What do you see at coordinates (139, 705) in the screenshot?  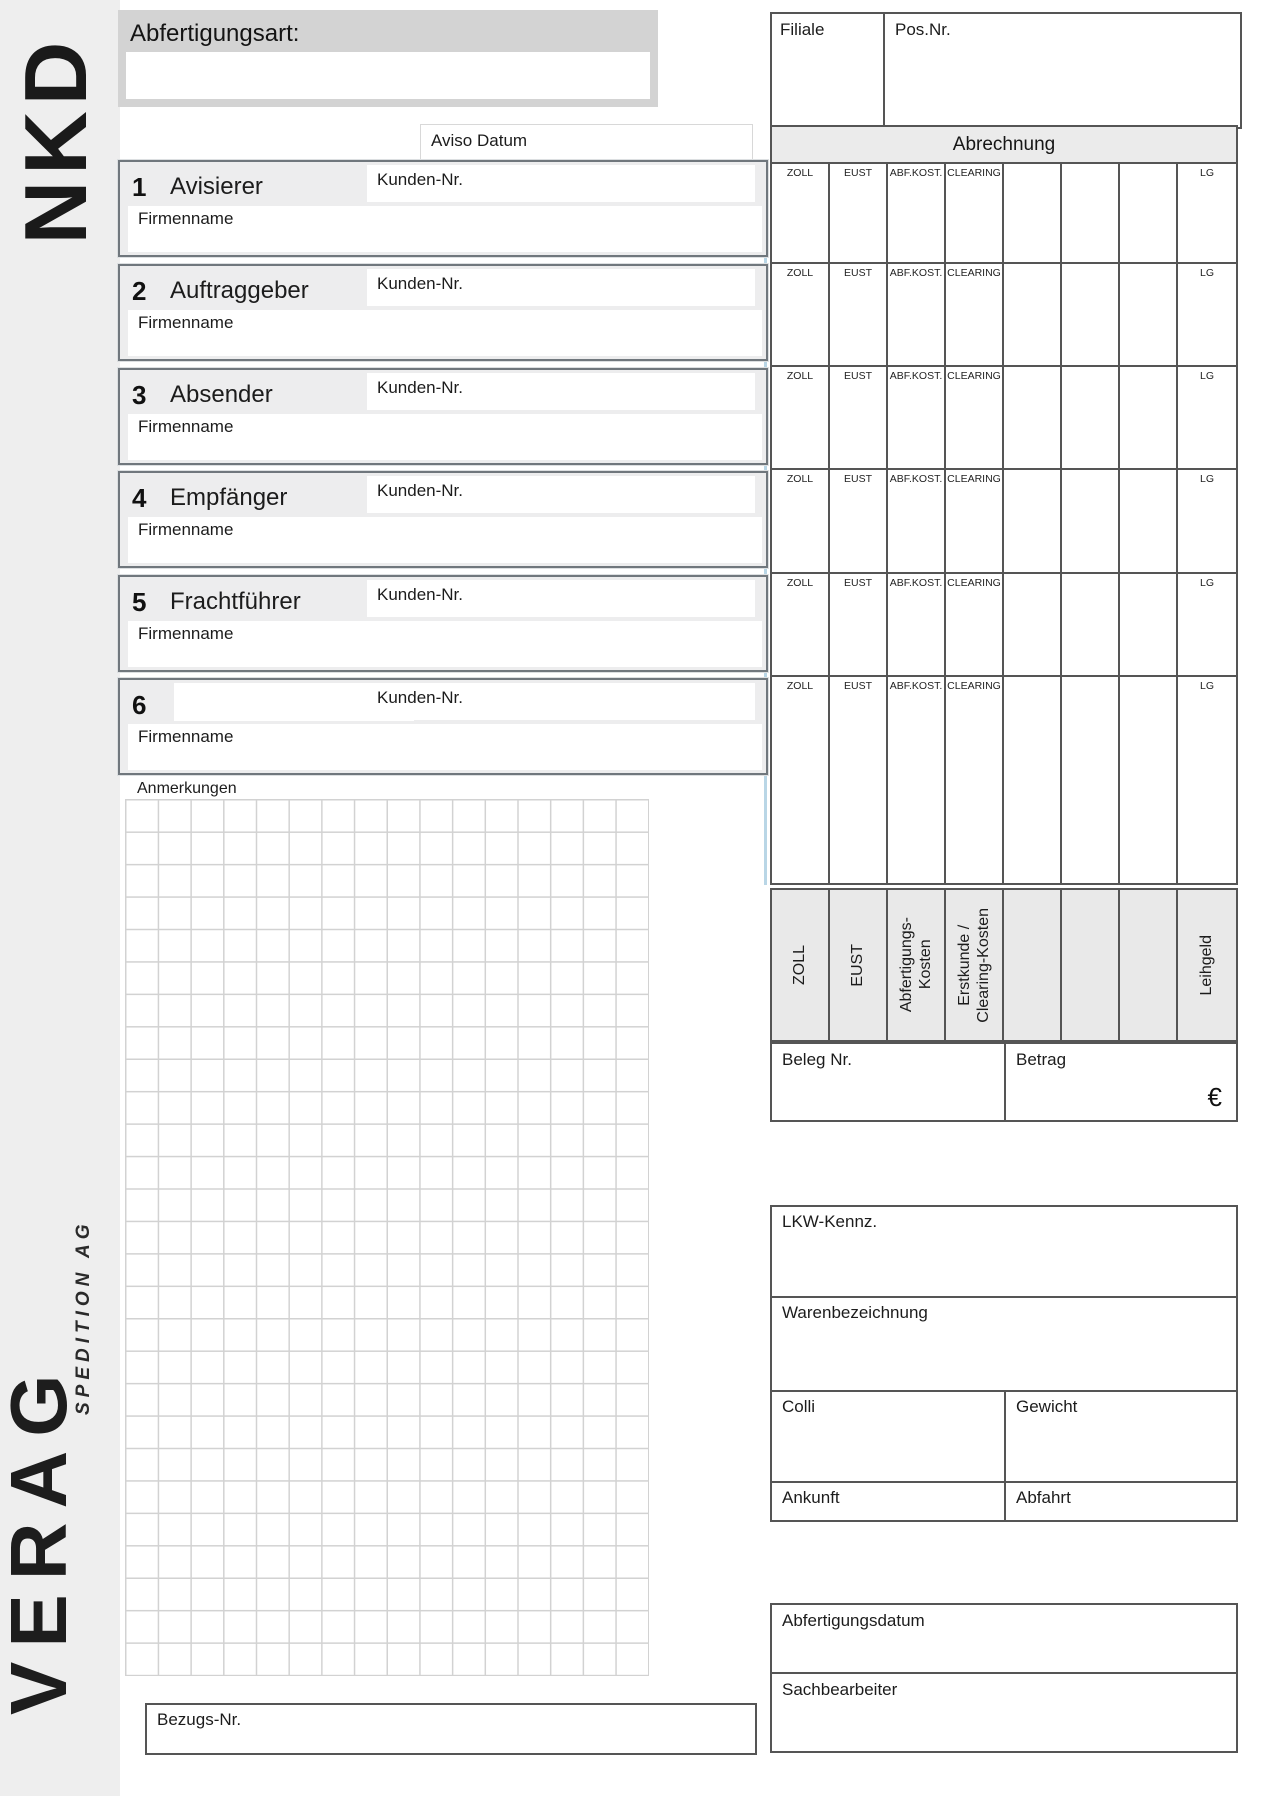 I see `section-number: 6` at bounding box center [139, 705].